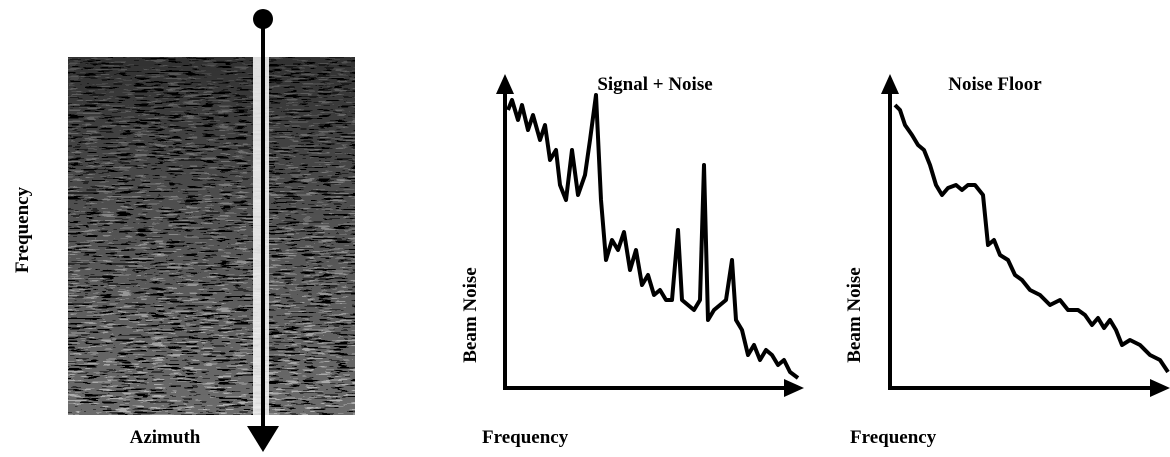  What do you see at coordinates (263, 439) in the screenshot?
I see `azimuth-arrow-head` at bounding box center [263, 439].